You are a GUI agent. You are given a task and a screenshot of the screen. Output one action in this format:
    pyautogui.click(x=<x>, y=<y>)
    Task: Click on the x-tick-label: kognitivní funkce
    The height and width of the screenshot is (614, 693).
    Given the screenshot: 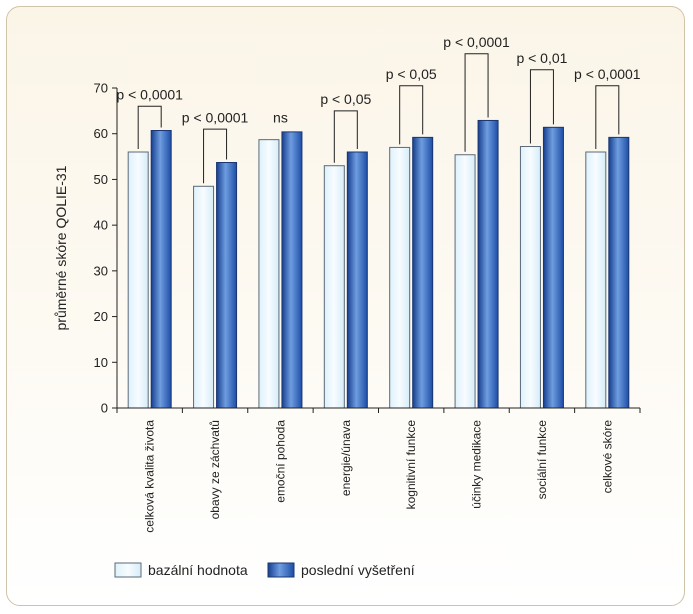 What is the action you would take?
    pyautogui.click(x=411, y=465)
    